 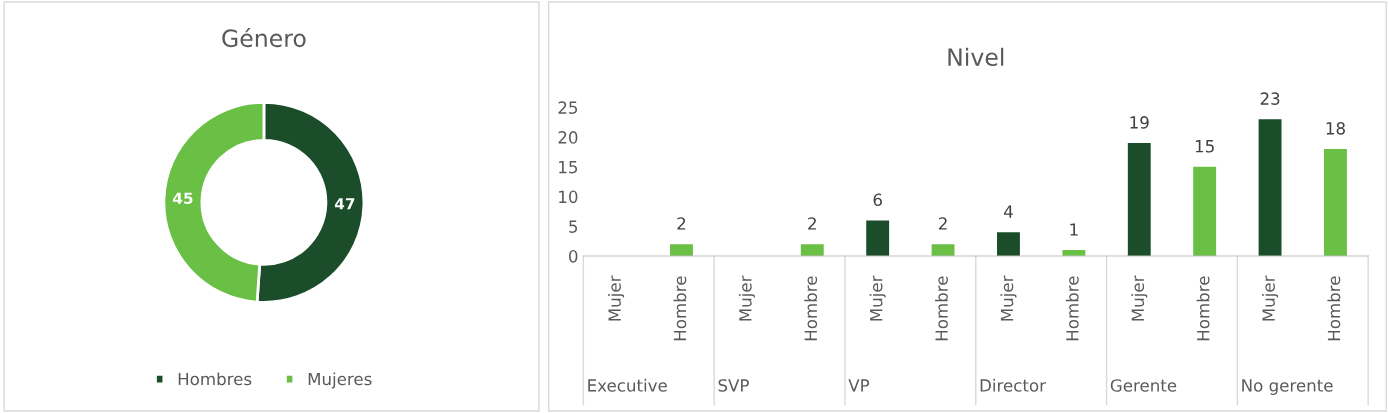 What do you see at coordinates (627, 385) in the screenshot?
I see `text: Executive` at bounding box center [627, 385].